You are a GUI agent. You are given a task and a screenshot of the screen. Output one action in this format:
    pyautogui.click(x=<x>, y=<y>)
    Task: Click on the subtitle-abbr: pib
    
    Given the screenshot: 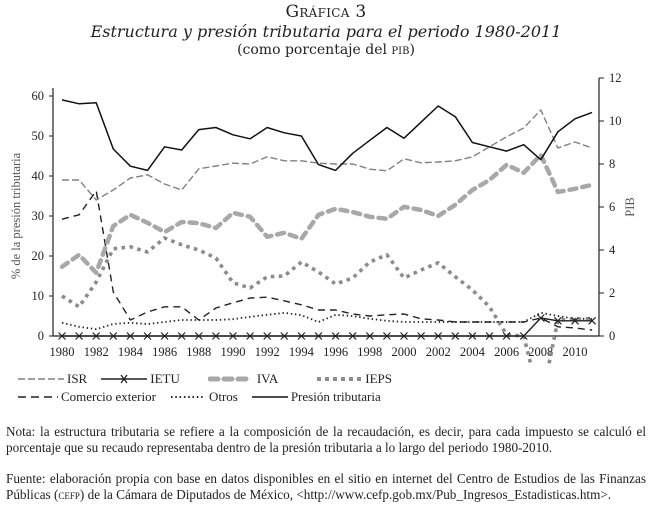 What is the action you would take?
    pyautogui.click(x=400, y=50)
    